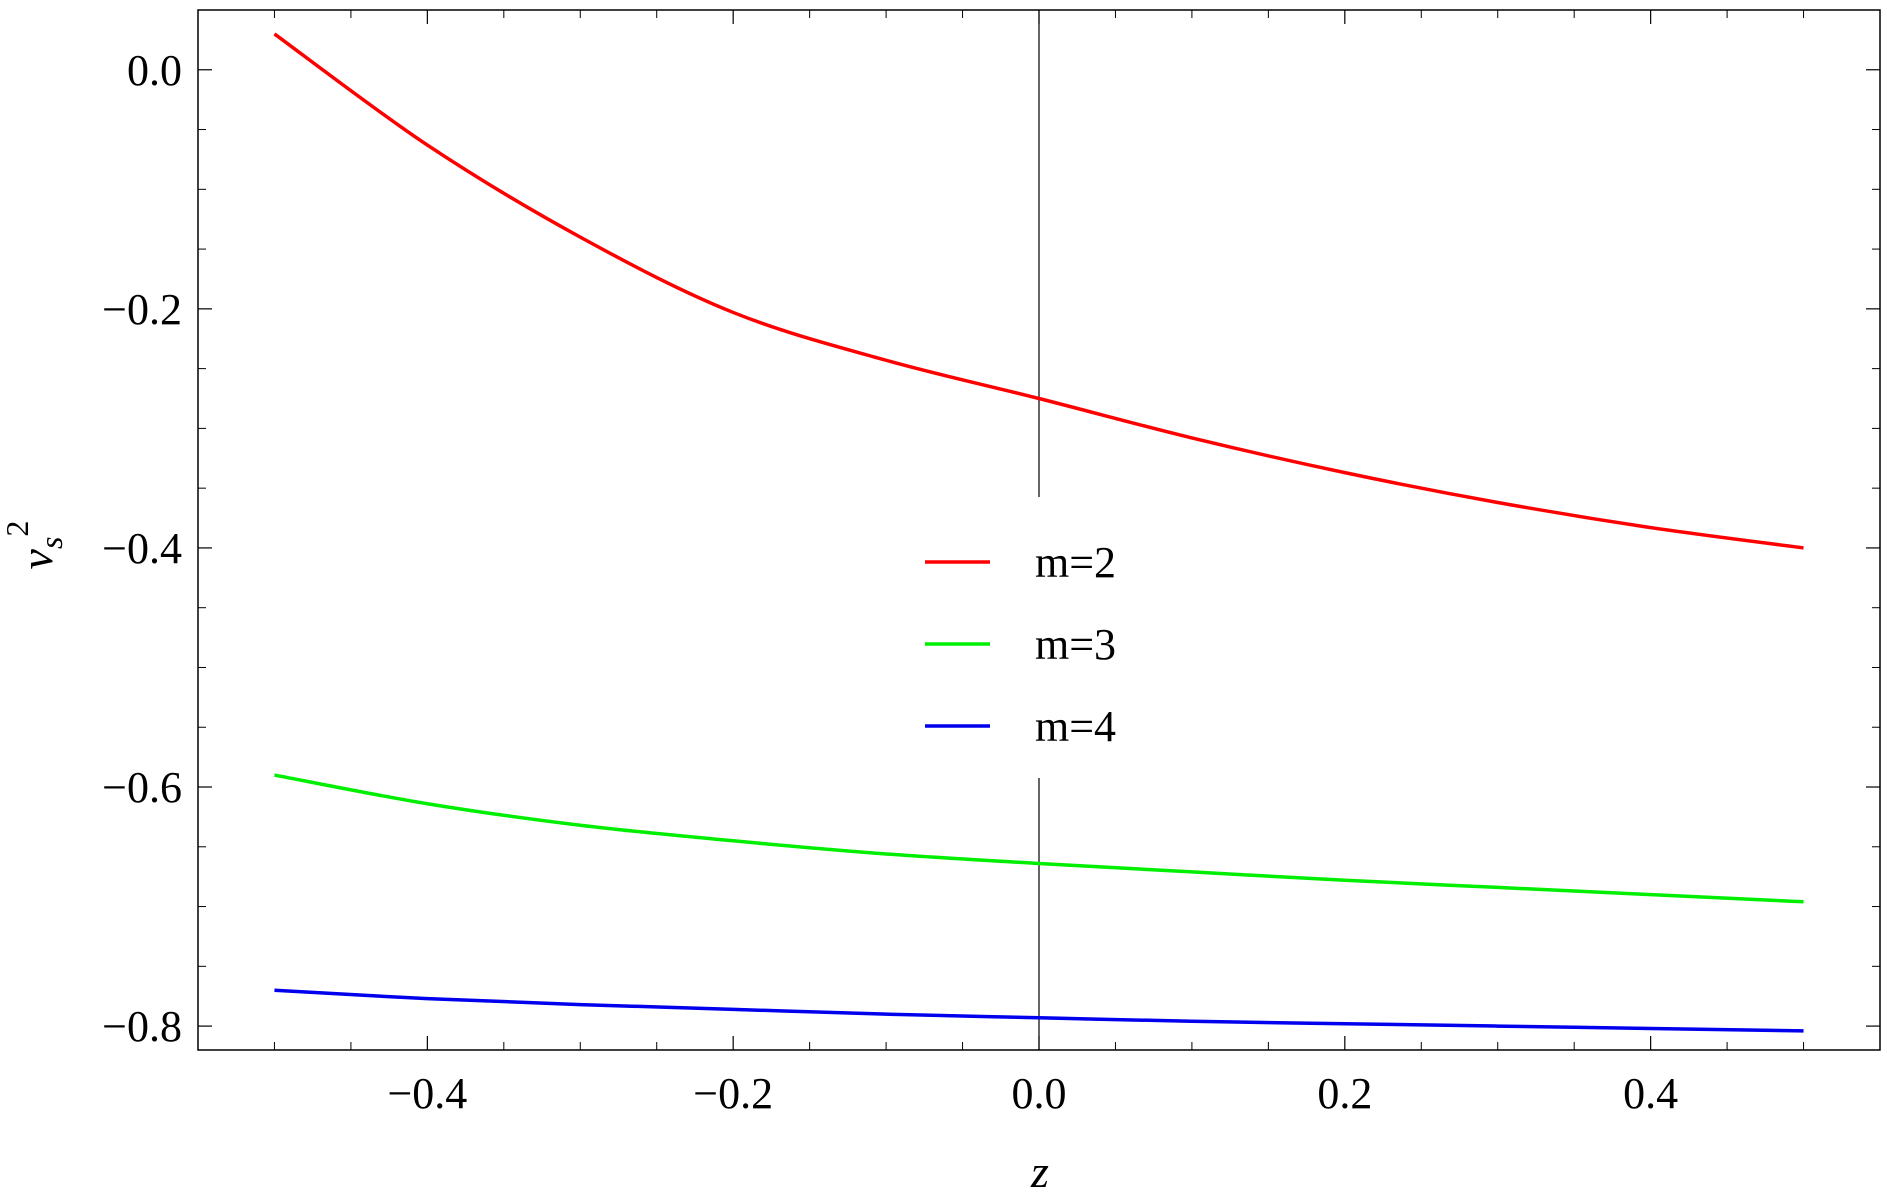 The width and height of the screenshot is (1887, 1201). I want to click on legend: m=2 m=3 m=4, so click(1020, 644).